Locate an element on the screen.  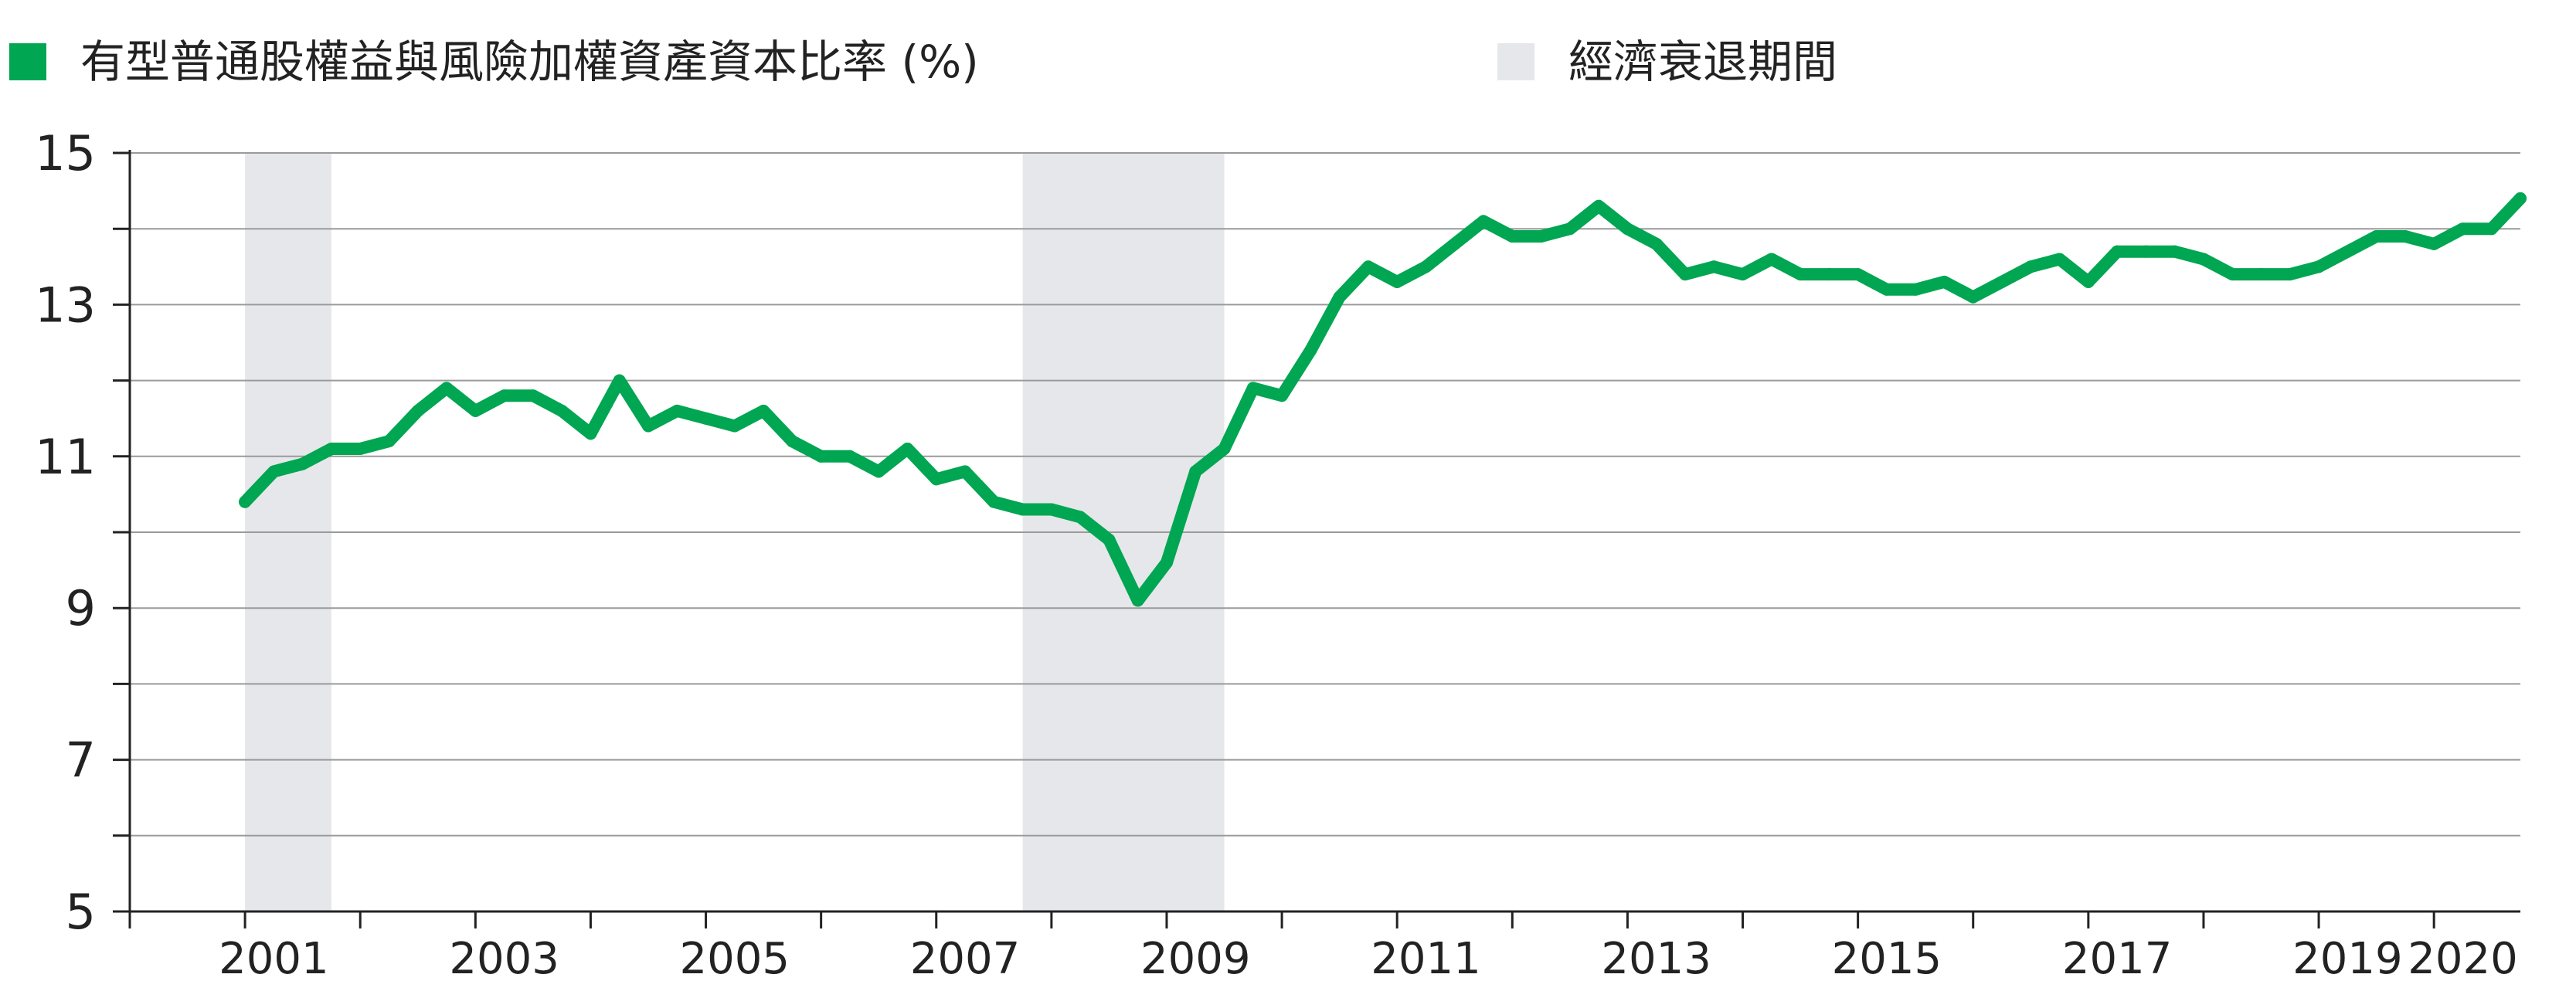
x-tick-label-2019: 2019 is located at coordinates (2347, 959).